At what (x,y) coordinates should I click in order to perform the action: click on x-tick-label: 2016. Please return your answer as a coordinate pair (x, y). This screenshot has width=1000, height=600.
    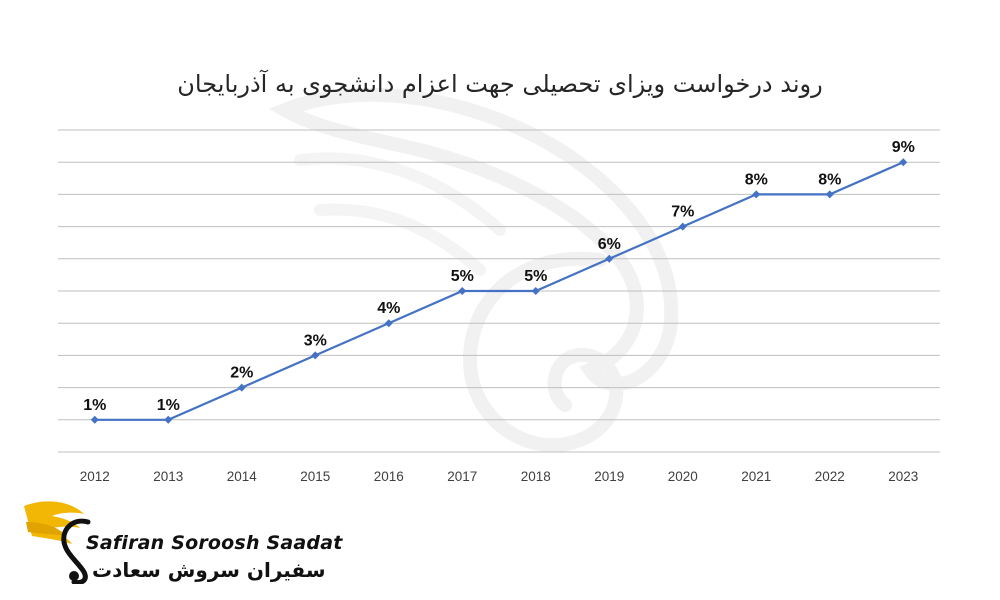
    Looking at the image, I should click on (389, 476).